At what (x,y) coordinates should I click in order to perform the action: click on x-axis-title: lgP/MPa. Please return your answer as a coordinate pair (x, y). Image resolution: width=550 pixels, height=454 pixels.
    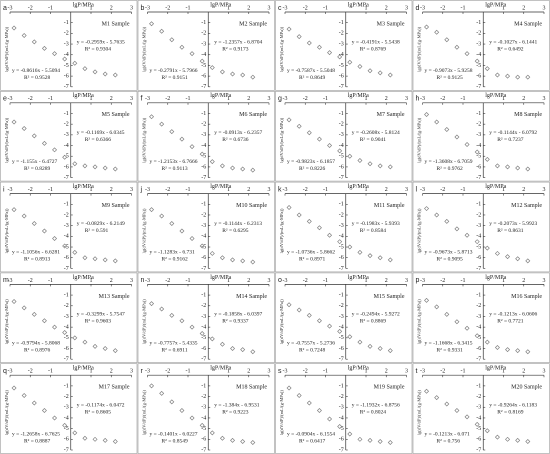
    Looking at the image, I should click on (358, 369).